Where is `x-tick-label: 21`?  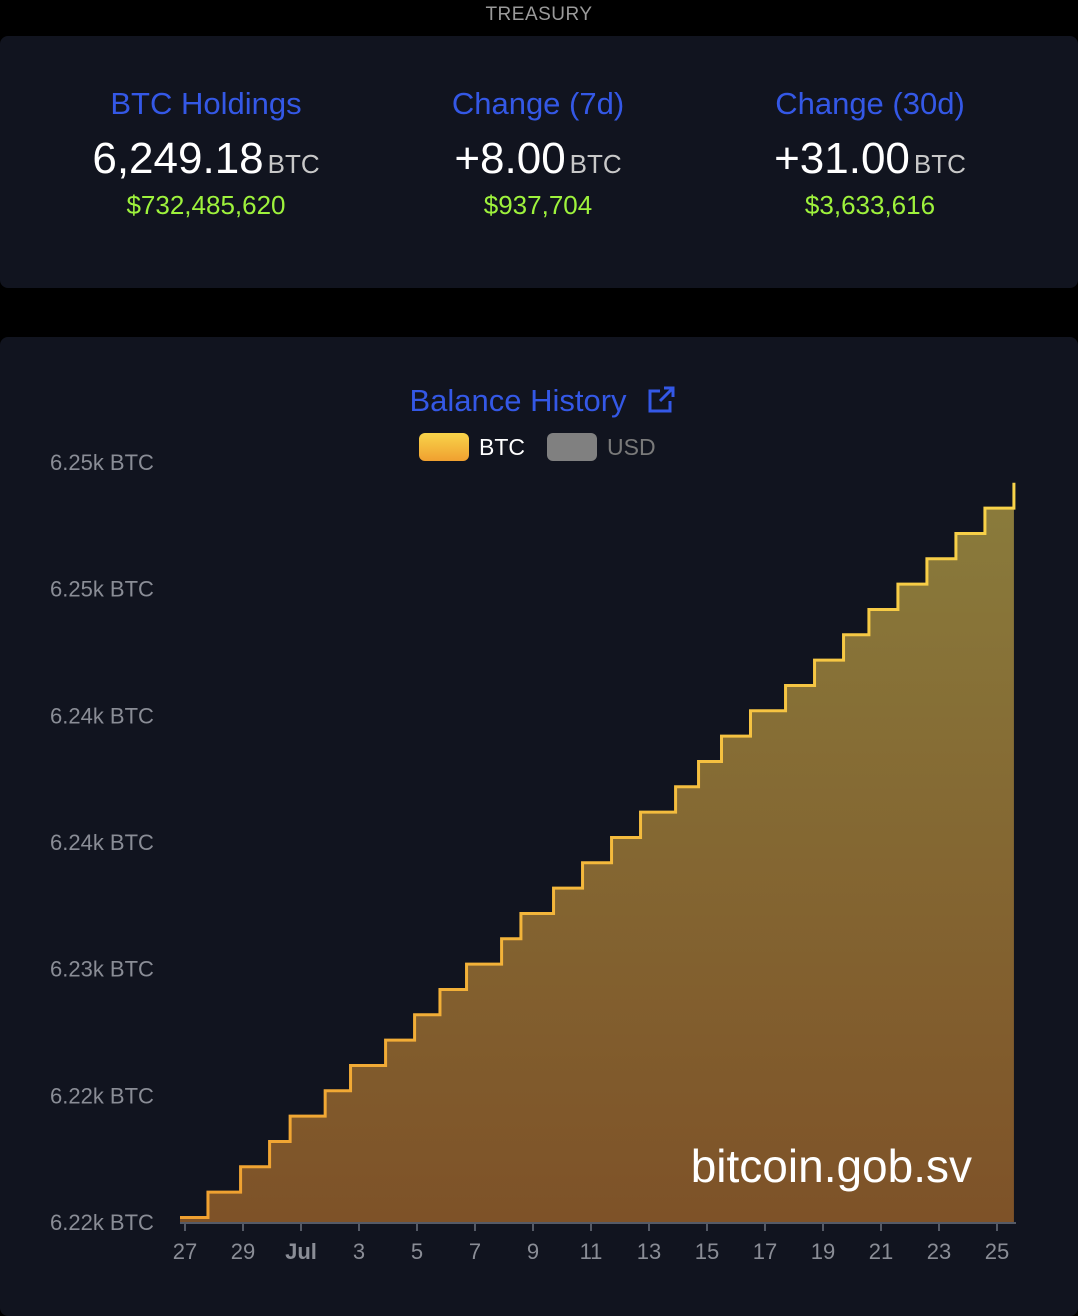 x-tick-label: 21 is located at coordinates (881, 1251).